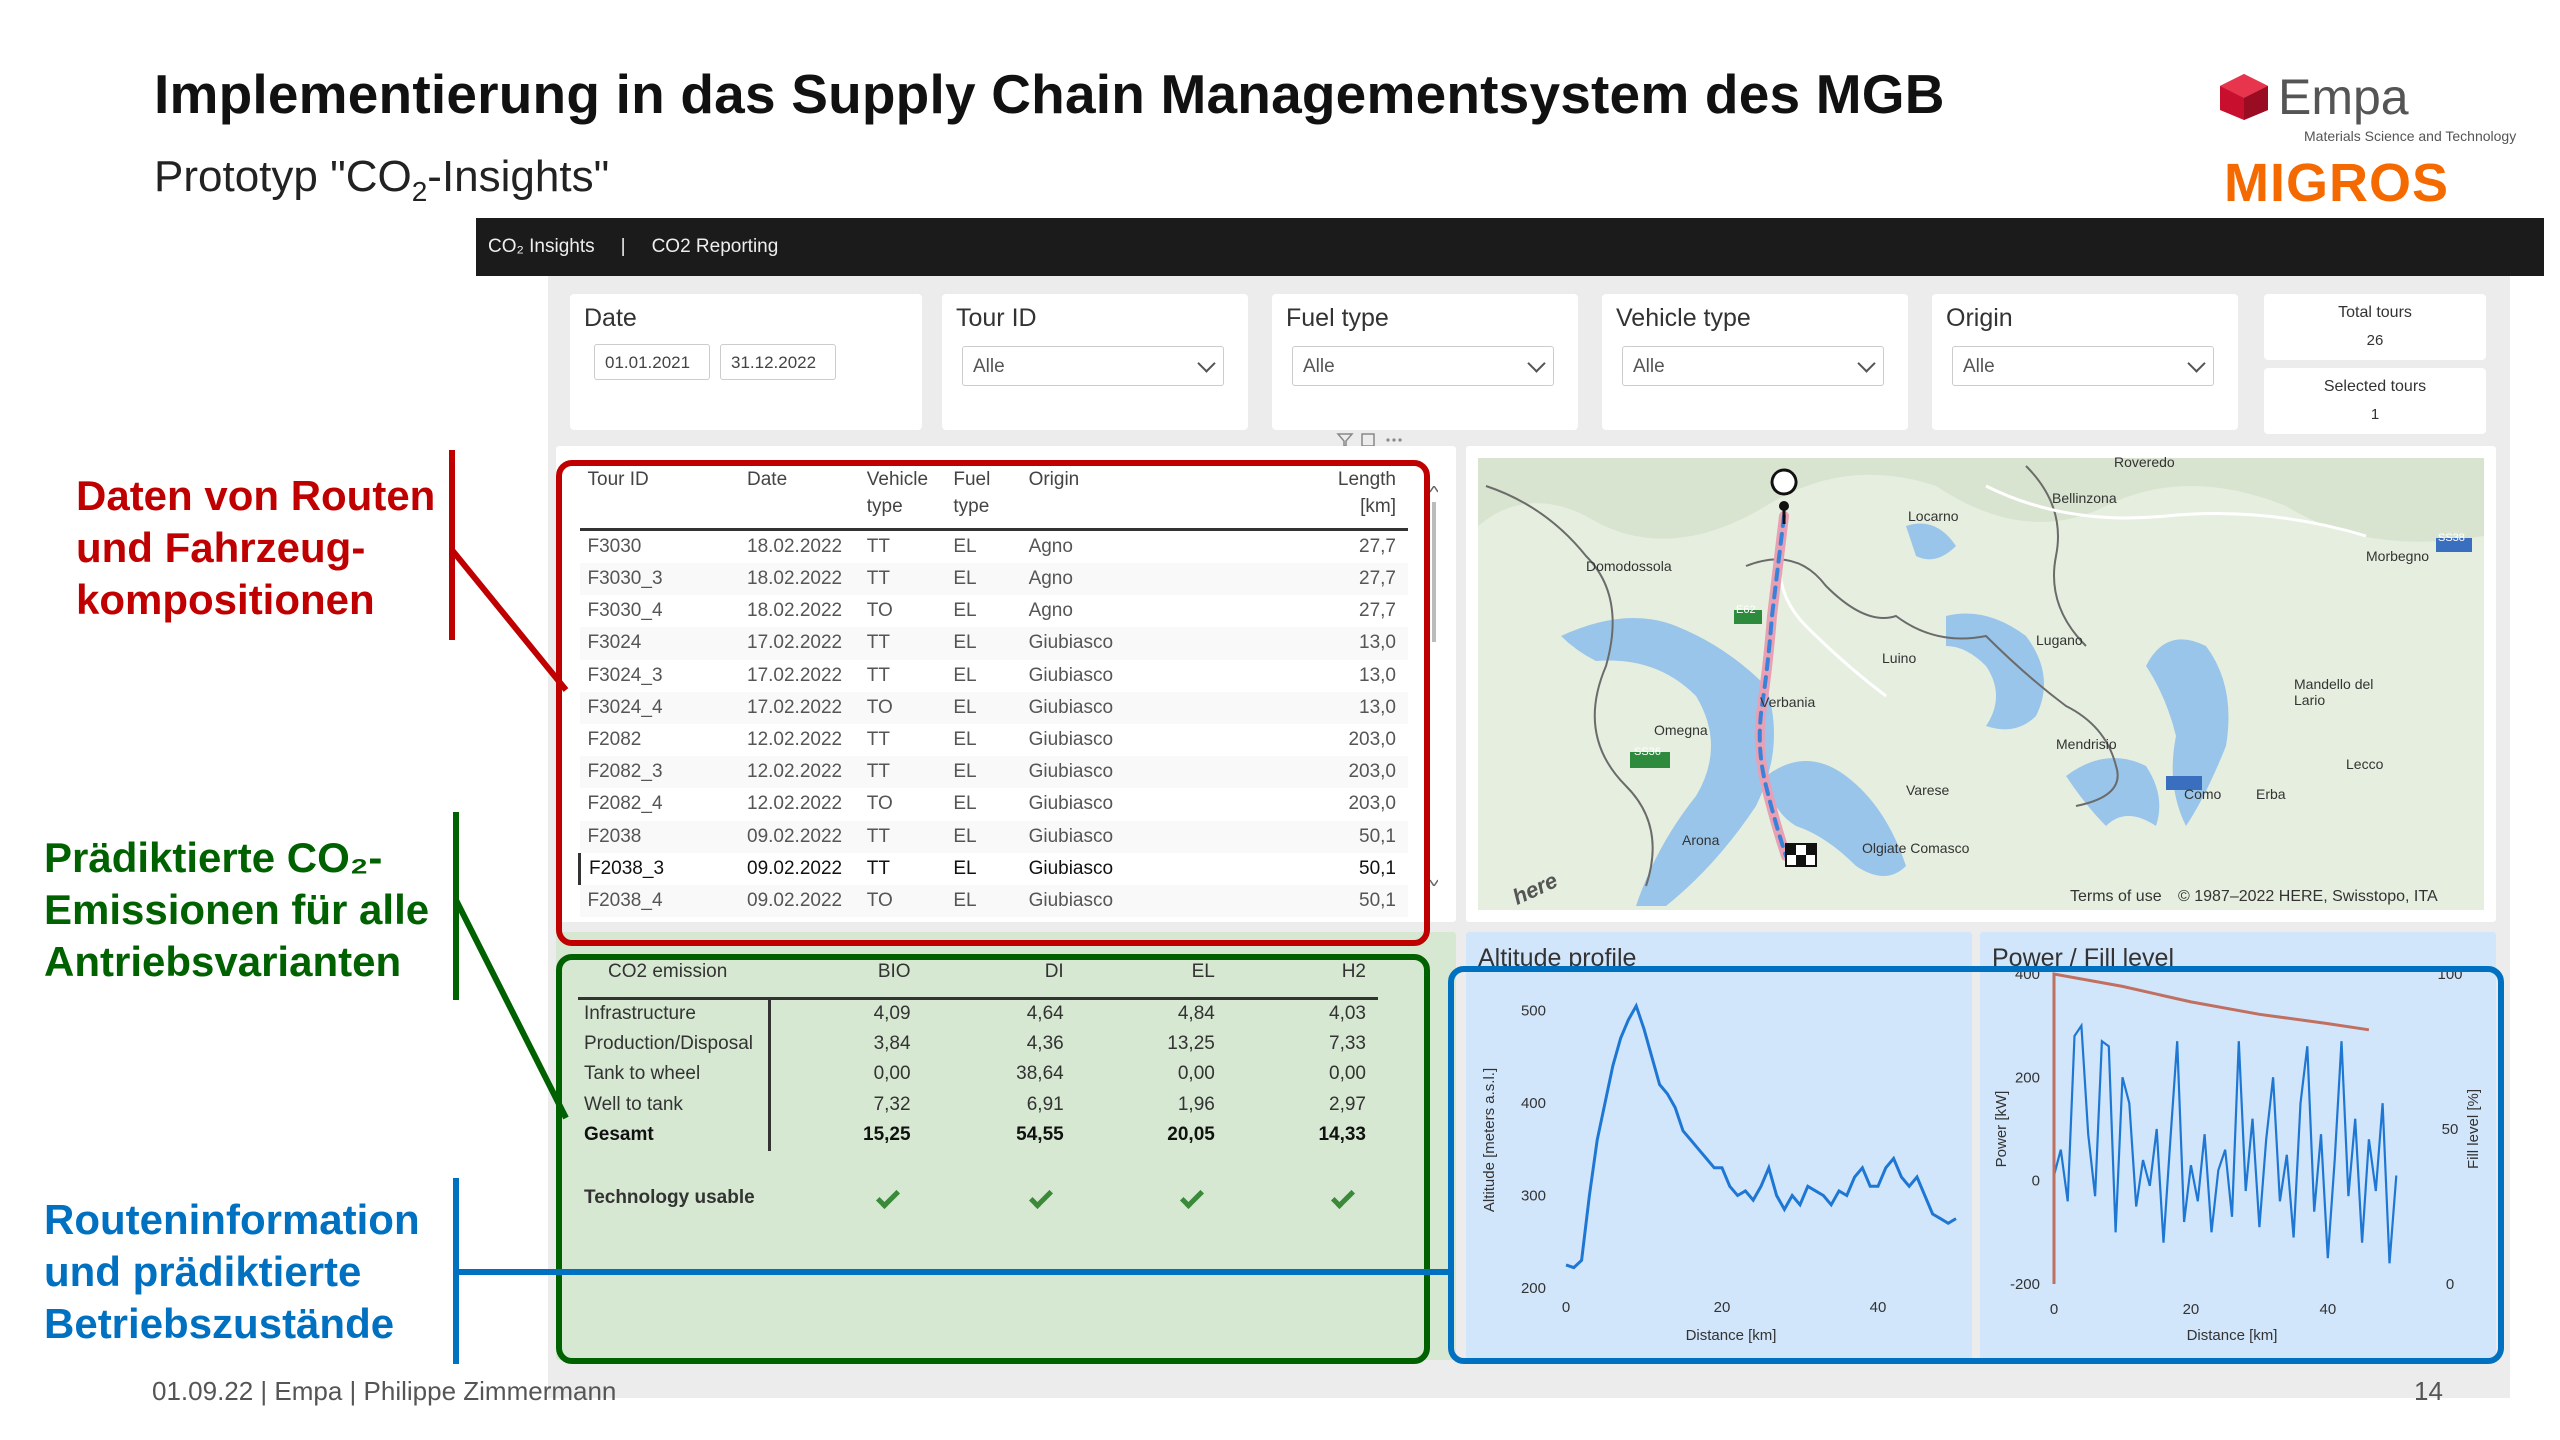  What do you see at coordinates (2365, 764) in the screenshot?
I see `map-place-label: Lecco` at bounding box center [2365, 764].